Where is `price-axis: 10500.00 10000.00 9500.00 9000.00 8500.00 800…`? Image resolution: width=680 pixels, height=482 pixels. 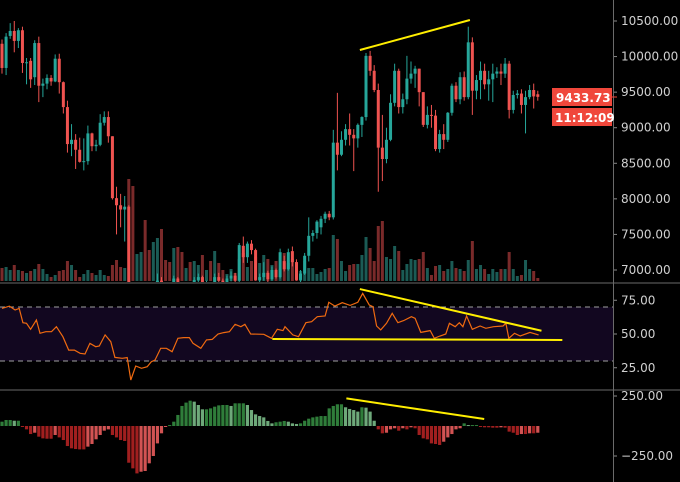
price-axis: 10500.00 10000.00 9500.00 9000.00 8500.00 800… is located at coordinates (645, 238).